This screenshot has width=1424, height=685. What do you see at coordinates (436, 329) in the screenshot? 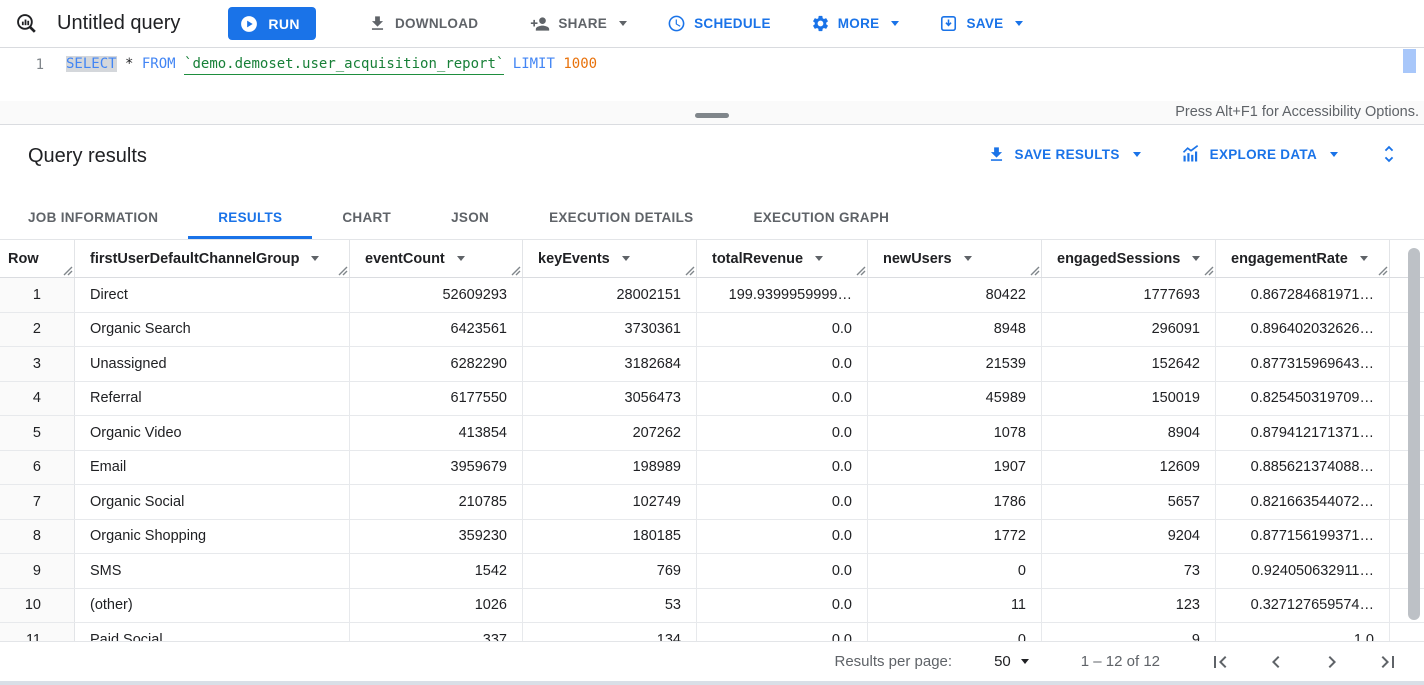
I see `table-cell: 6423561` at bounding box center [436, 329].